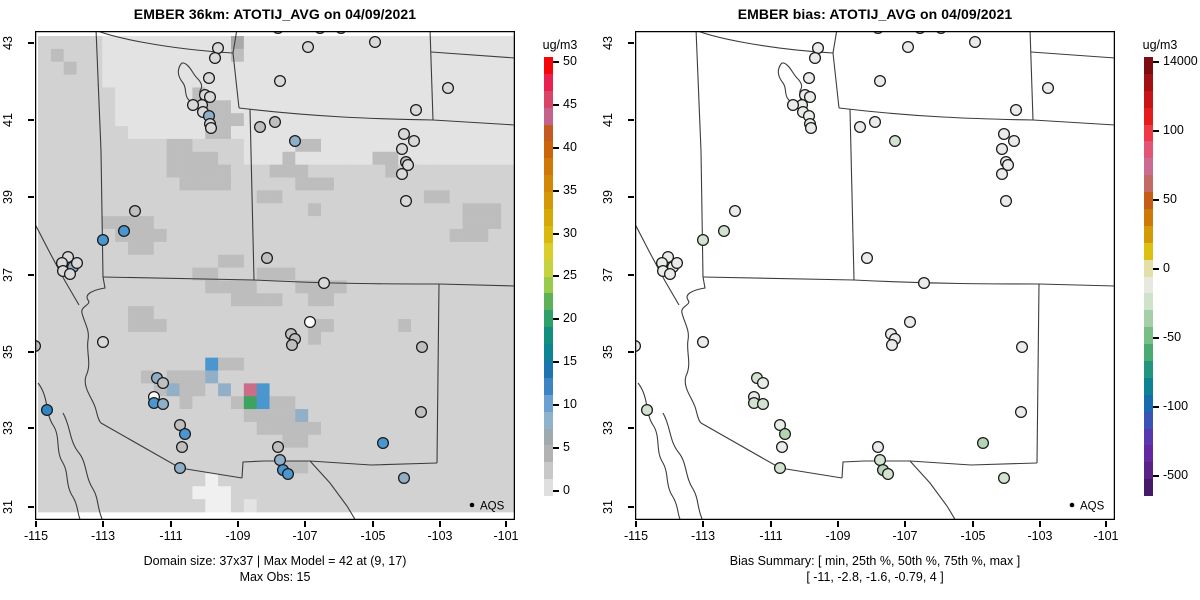 The width and height of the screenshot is (1200, 600). I want to click on x-axis-tick-label: -107, so click(305, 536).